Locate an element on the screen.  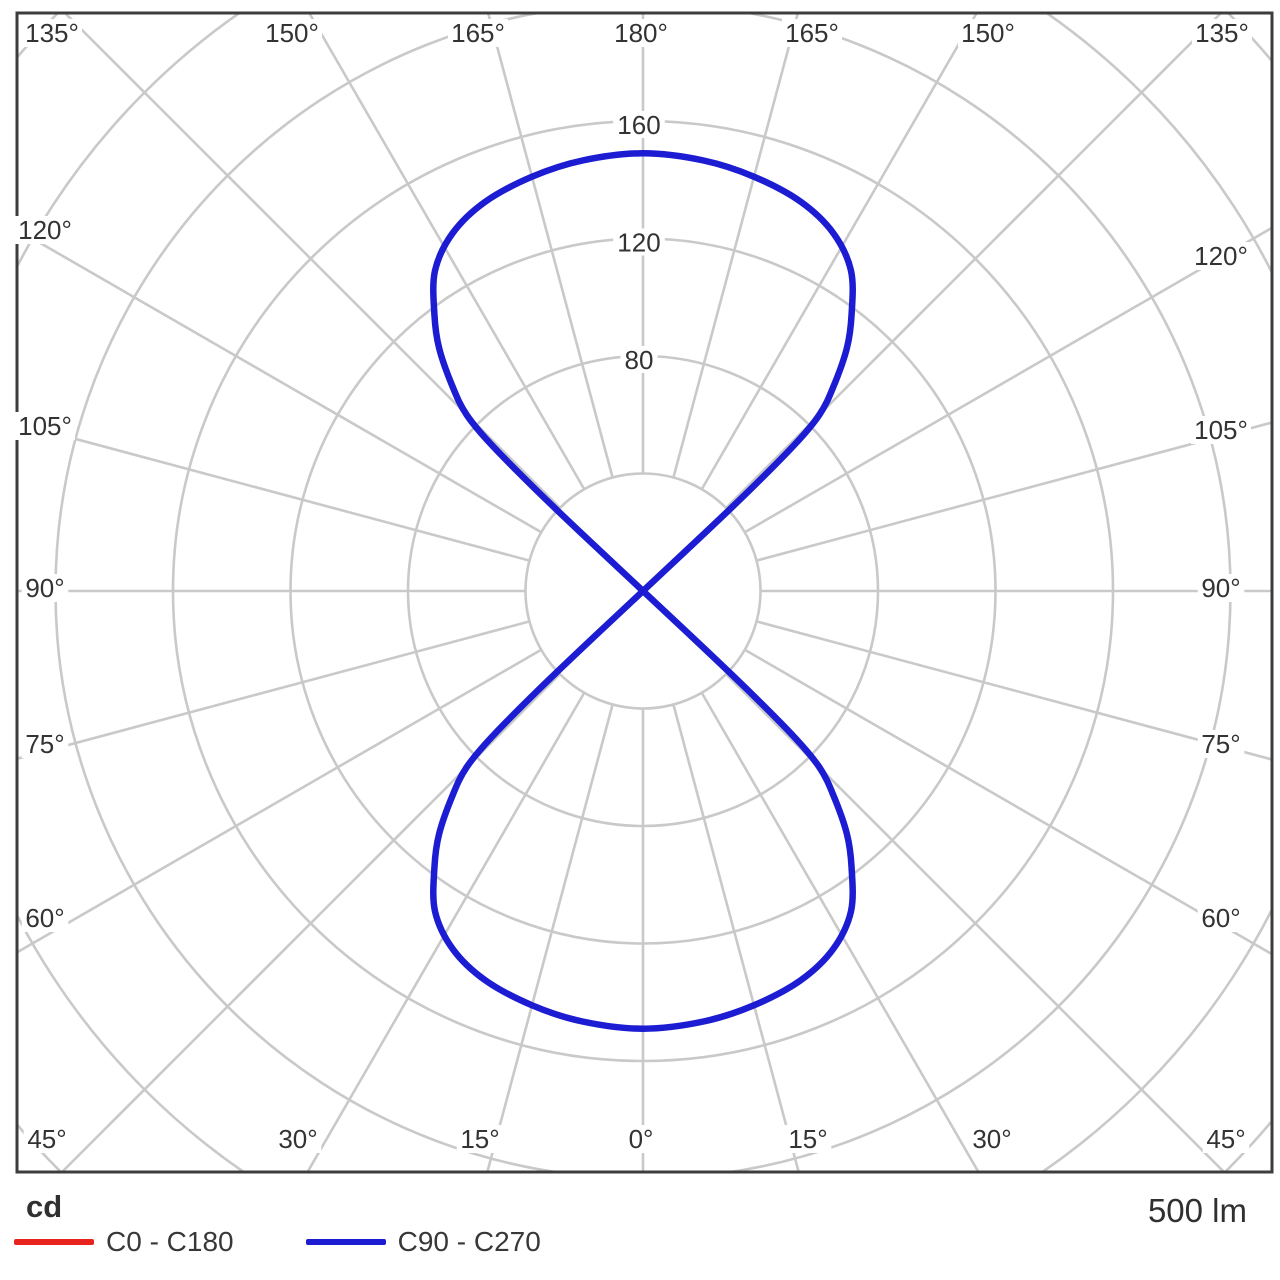
angle-label-left-0-bg is located at coordinates (45, 230).